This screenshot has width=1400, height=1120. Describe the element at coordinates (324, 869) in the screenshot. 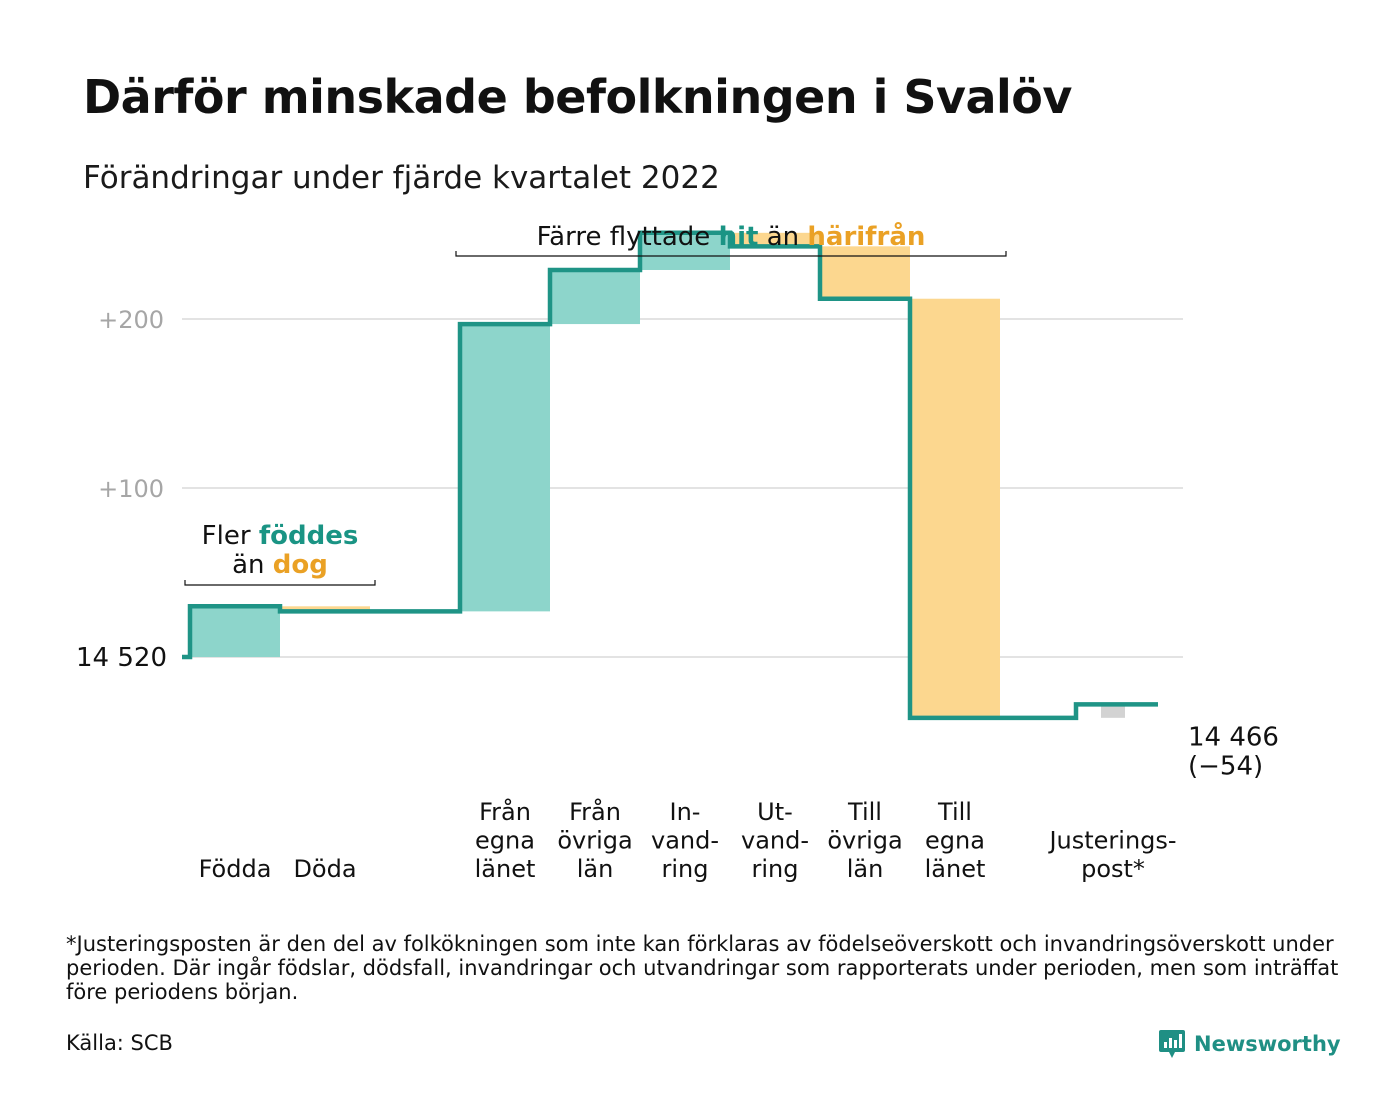

I see `x-category-label: Döda` at that location.